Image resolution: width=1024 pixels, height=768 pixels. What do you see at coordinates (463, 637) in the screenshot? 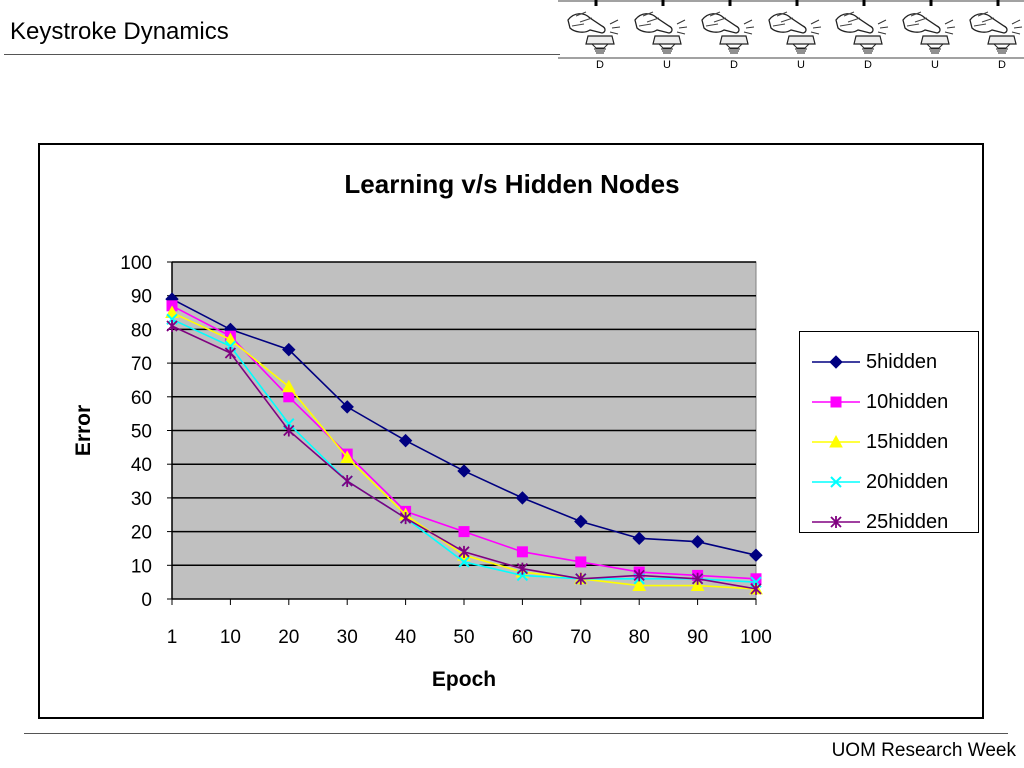
I see `x-tick-label: 50` at bounding box center [463, 637].